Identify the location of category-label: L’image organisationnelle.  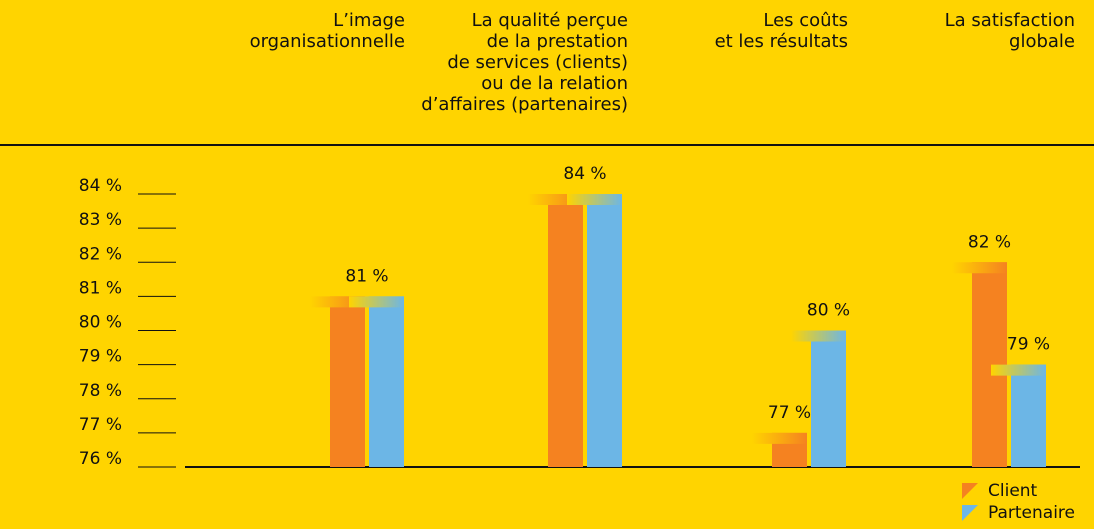
(327, 31).